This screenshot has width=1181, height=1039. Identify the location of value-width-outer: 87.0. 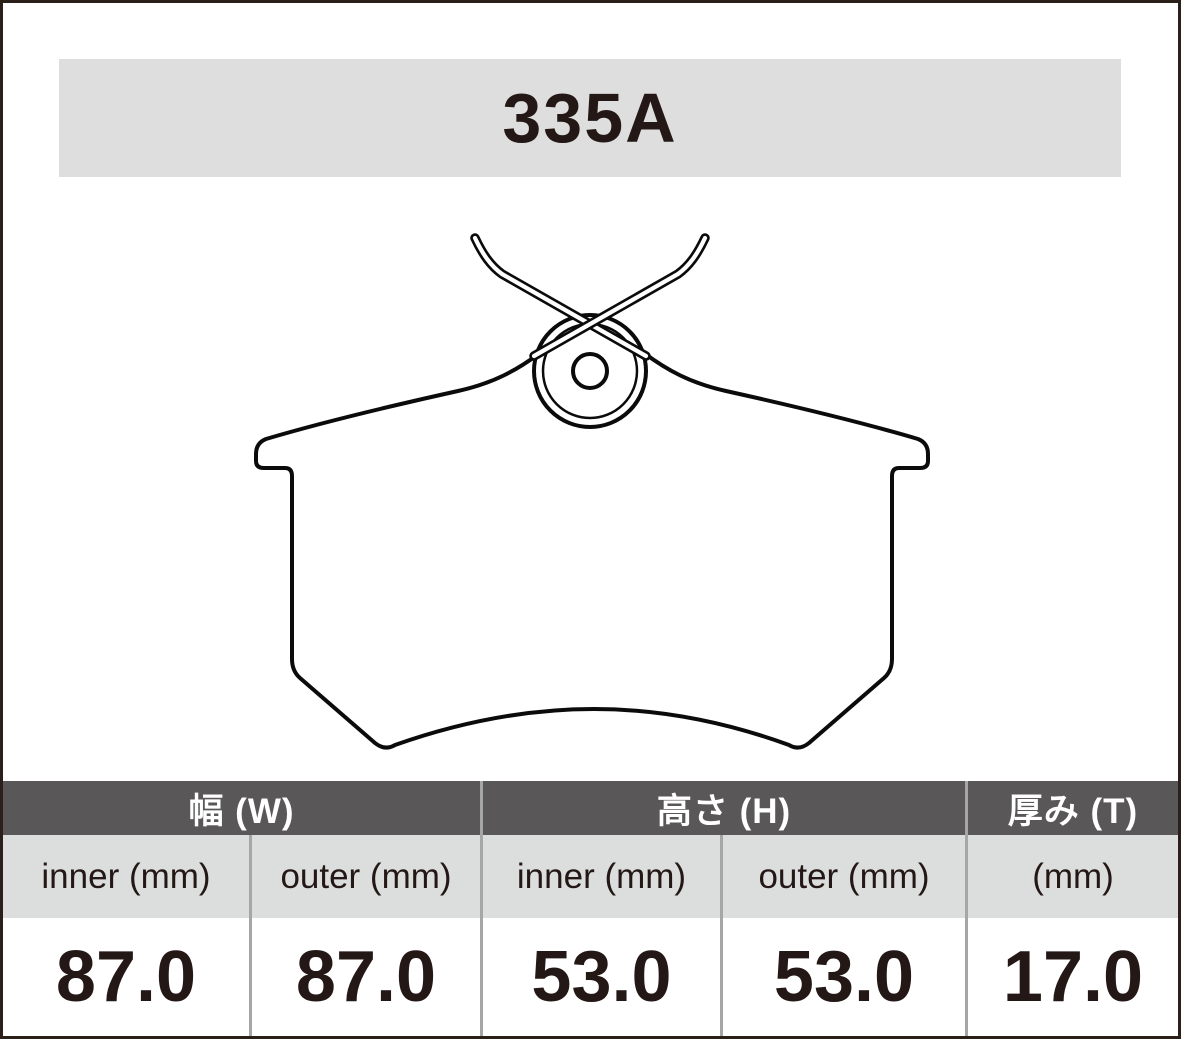
(367, 977).